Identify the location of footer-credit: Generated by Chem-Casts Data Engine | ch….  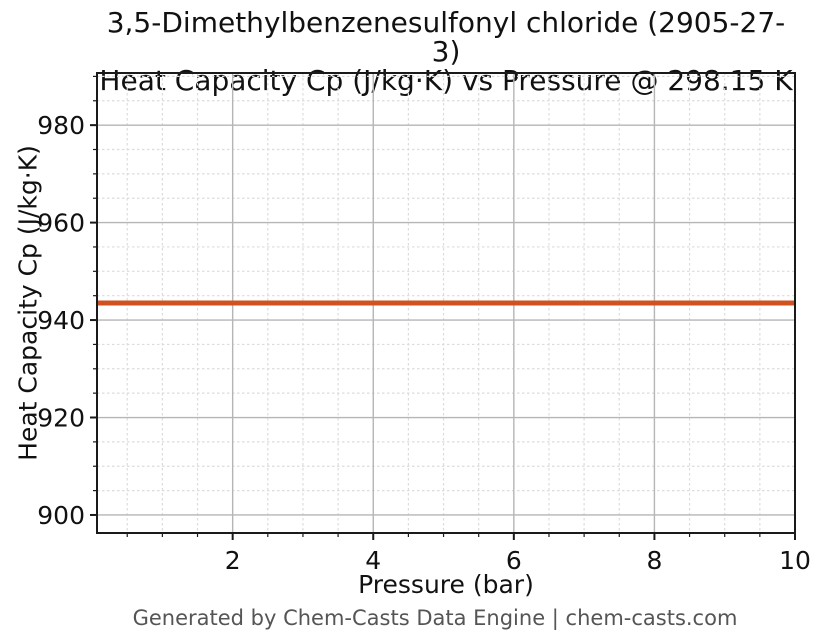
(435, 618).